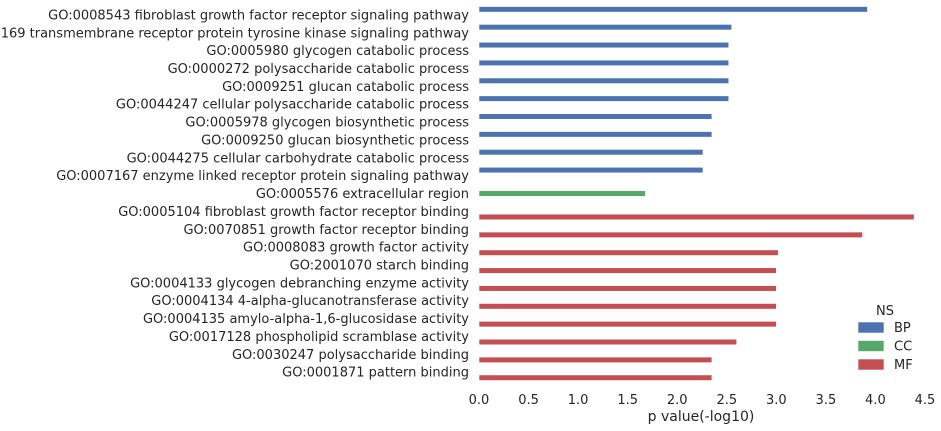 This screenshot has height=431, width=941. Describe the element at coordinates (875, 400) in the screenshot. I see `x-tick-label: 4.0` at that location.